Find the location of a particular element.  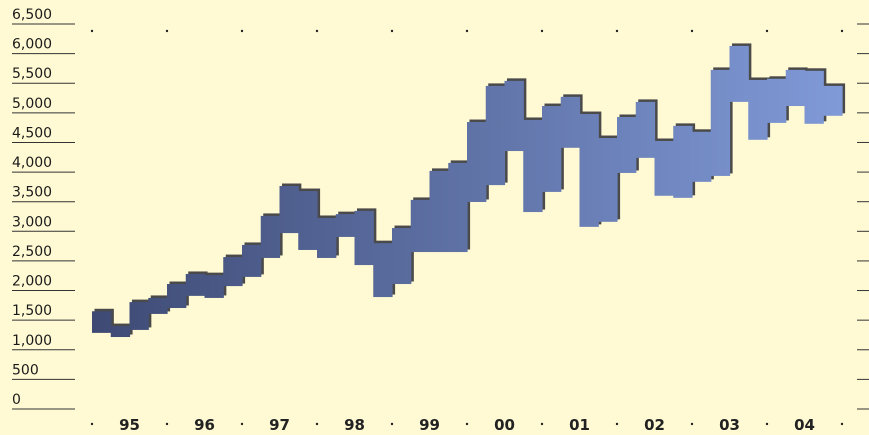

x-tick-label: 99 is located at coordinates (429, 425).